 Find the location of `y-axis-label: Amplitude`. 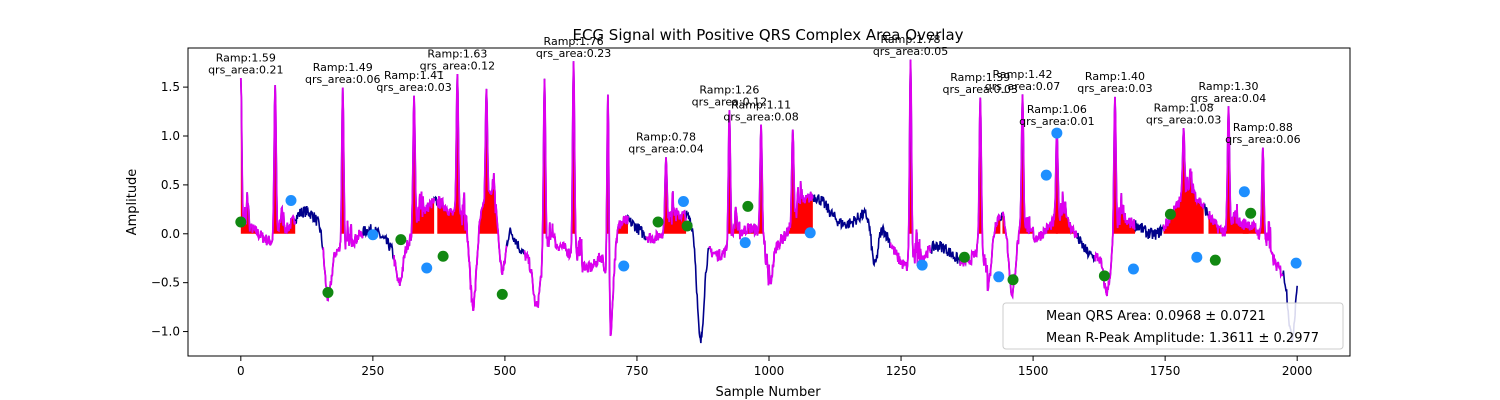

y-axis-label: Amplitude is located at coordinates (132, 202).